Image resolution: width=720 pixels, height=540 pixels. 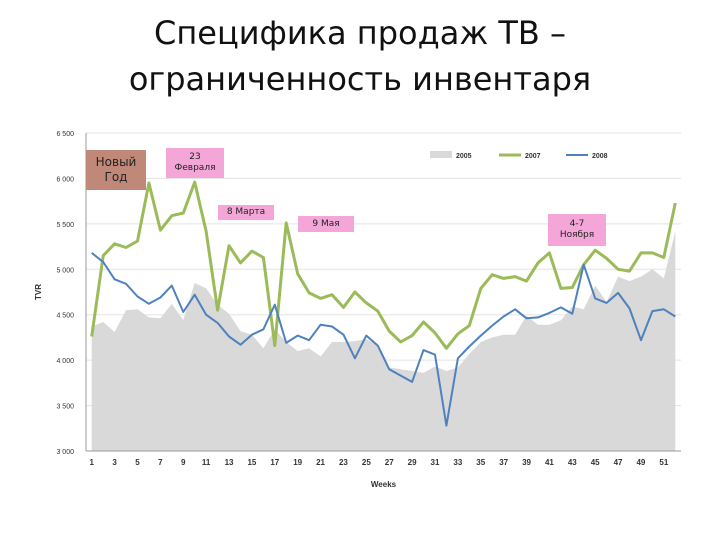 What do you see at coordinates (577, 235) in the screenshot?
I see `annotation-nov-4-7-line2: Ноября` at bounding box center [577, 235].